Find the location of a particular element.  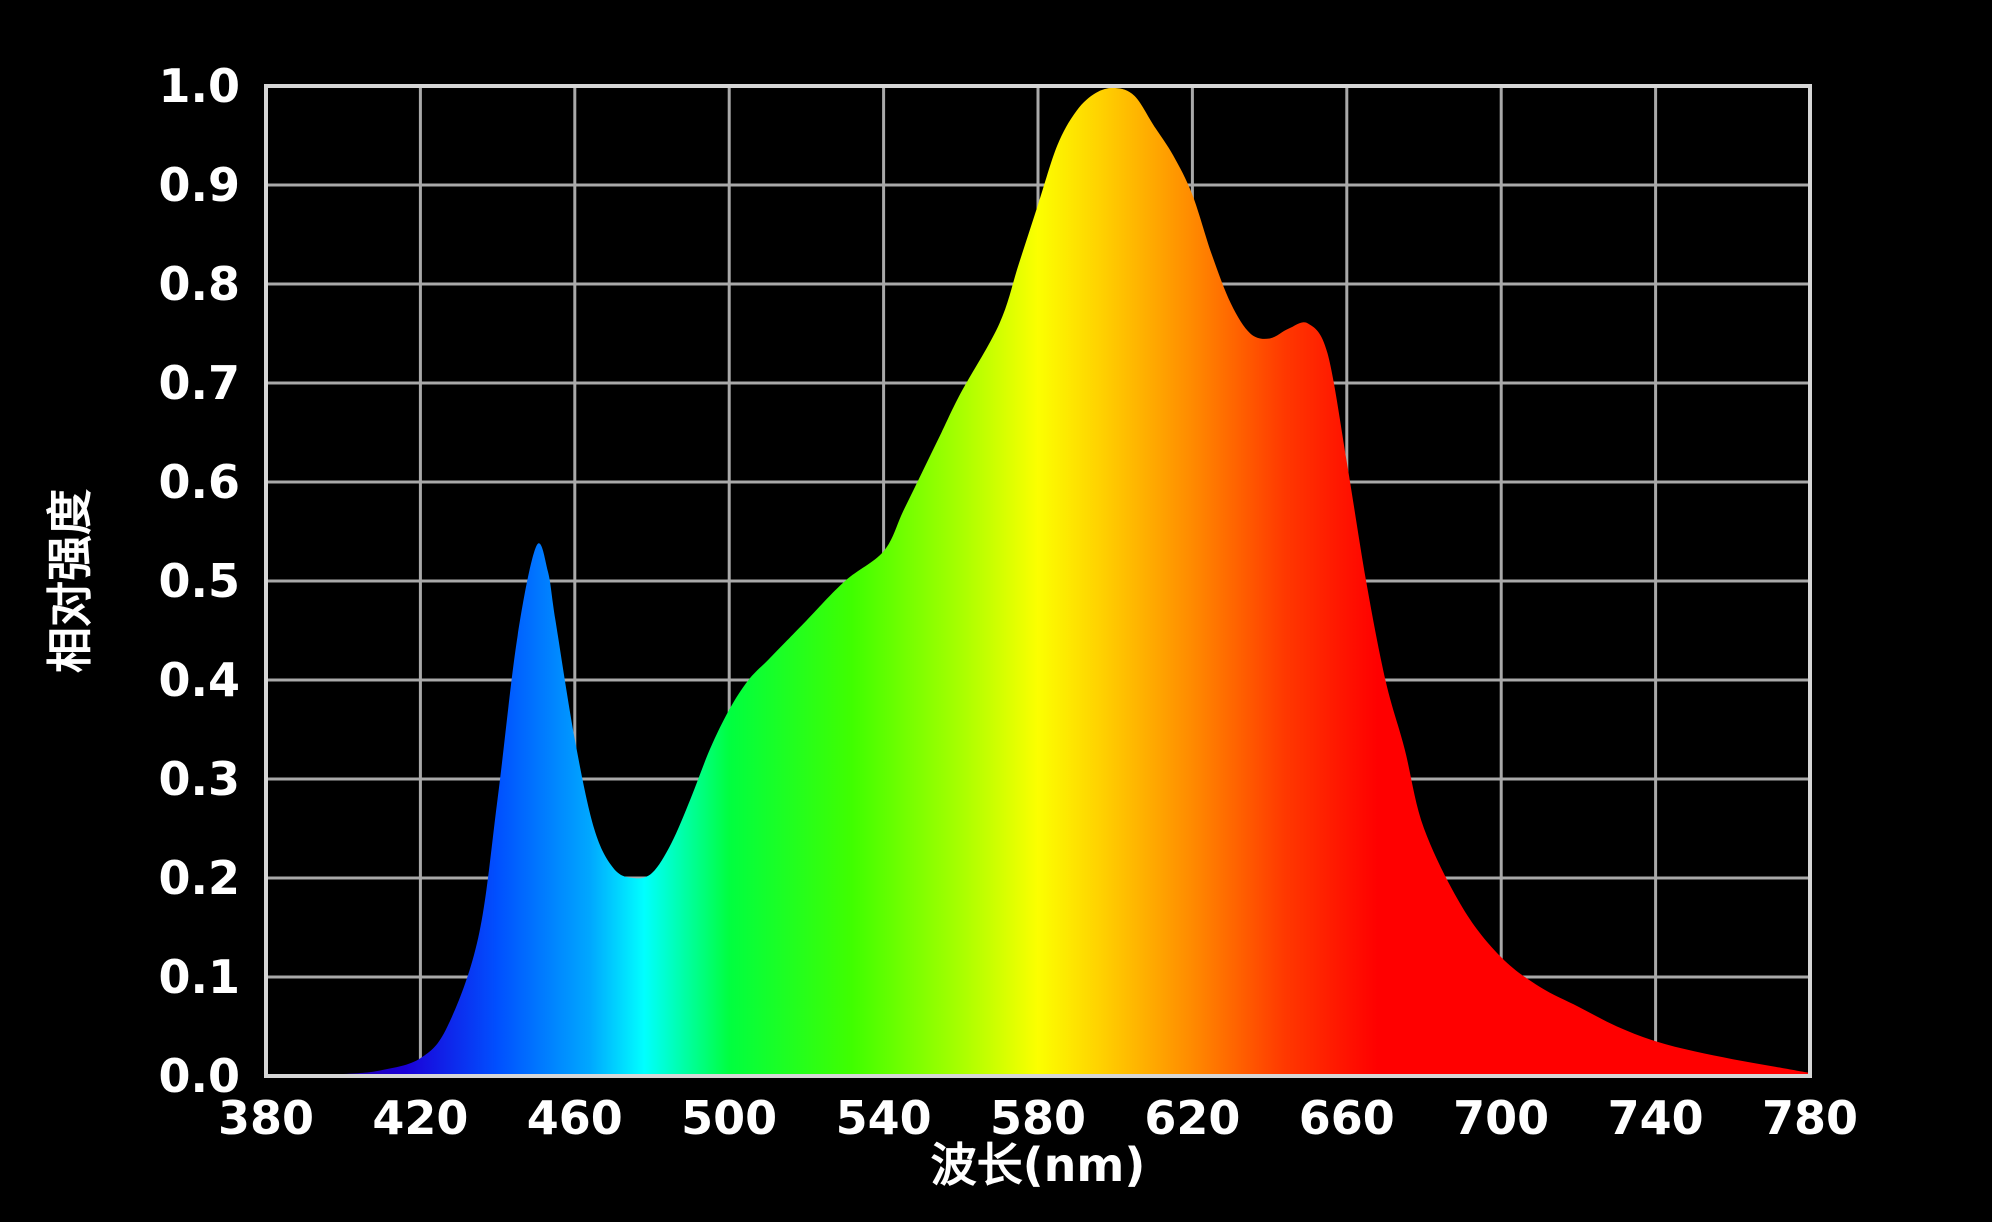

x-tick-label: 660 is located at coordinates (1347, 1118).